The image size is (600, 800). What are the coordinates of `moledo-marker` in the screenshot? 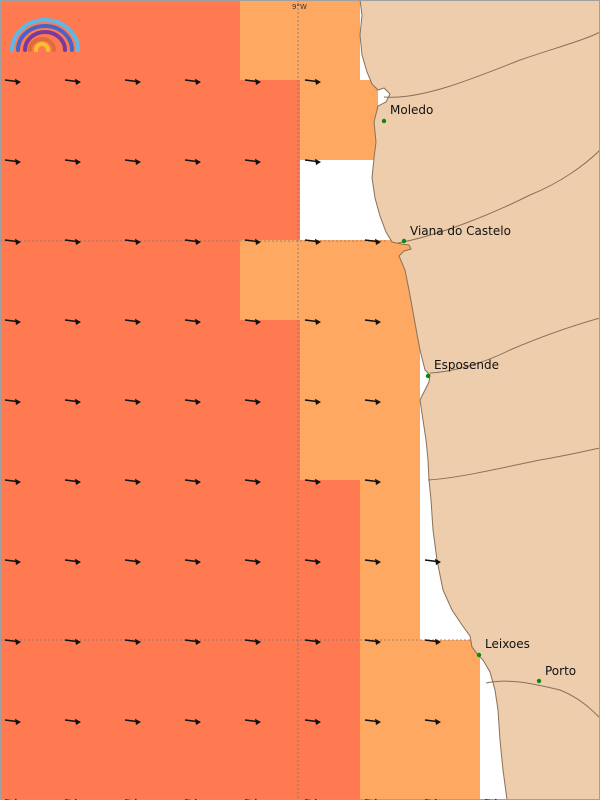 It's located at (384, 121).